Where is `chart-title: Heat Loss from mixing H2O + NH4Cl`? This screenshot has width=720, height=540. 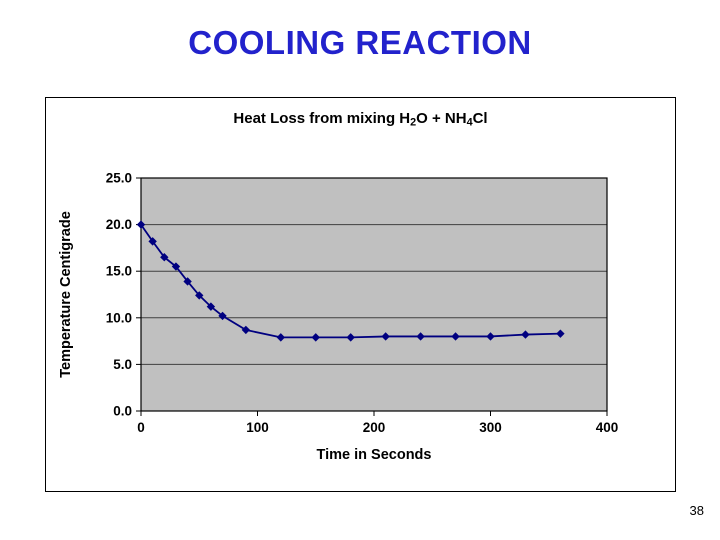
chart-title: Heat Loss from mixing H2O + NH4Cl is located at coordinates (360, 119).